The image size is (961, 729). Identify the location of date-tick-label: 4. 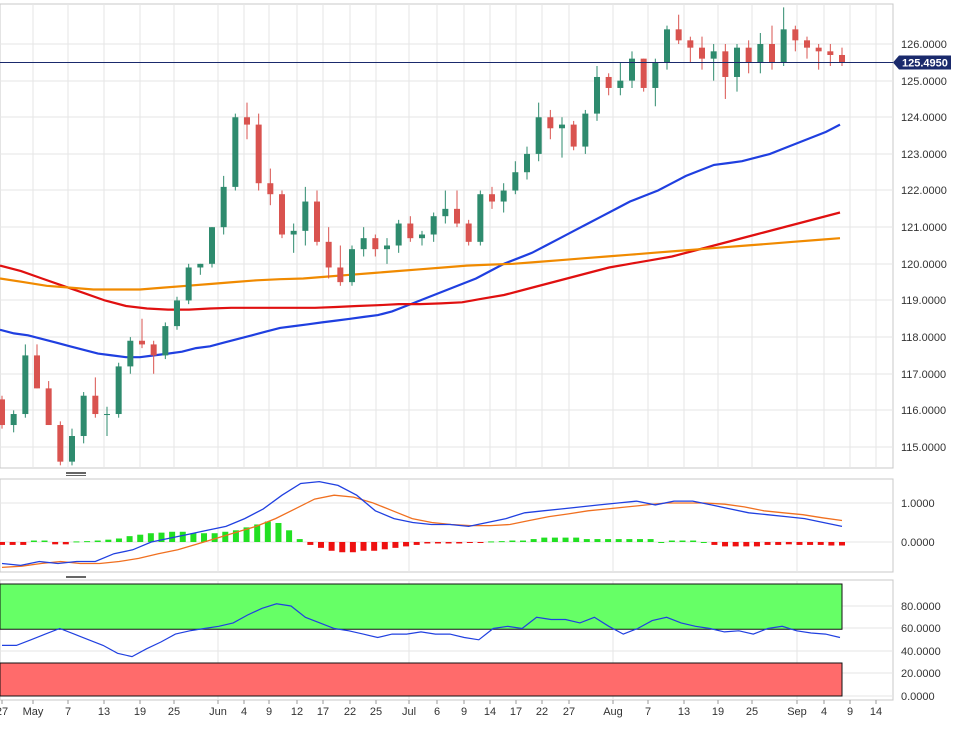
(824, 712).